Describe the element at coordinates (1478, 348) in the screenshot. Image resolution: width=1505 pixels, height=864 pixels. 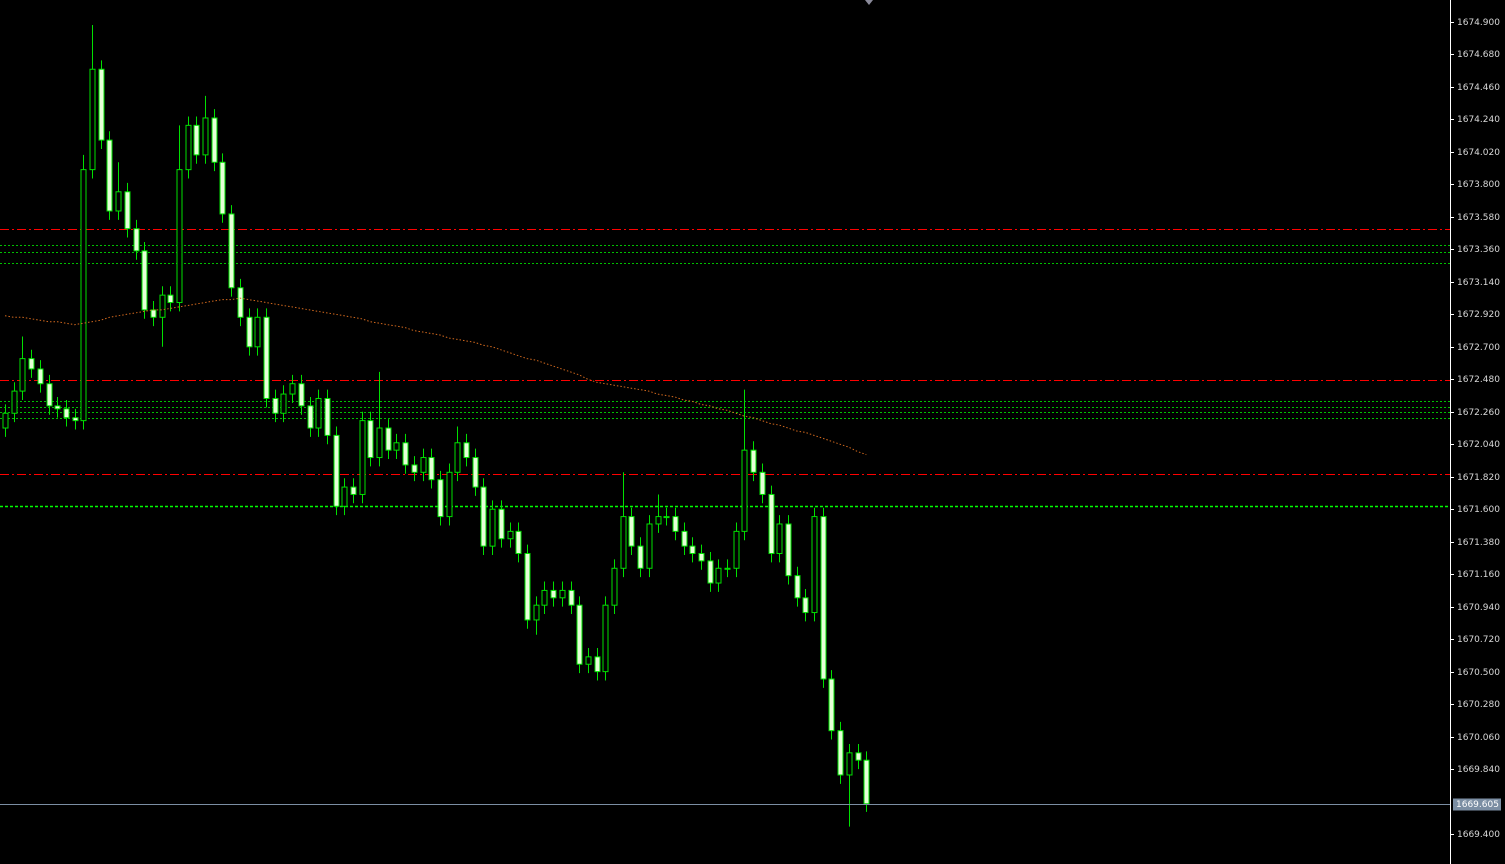
I see `y-tick-label: 1672.700` at that location.